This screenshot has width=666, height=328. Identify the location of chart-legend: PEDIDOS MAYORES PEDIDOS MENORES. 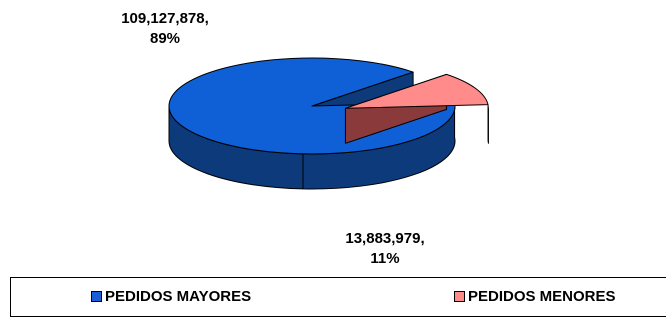
(338, 297).